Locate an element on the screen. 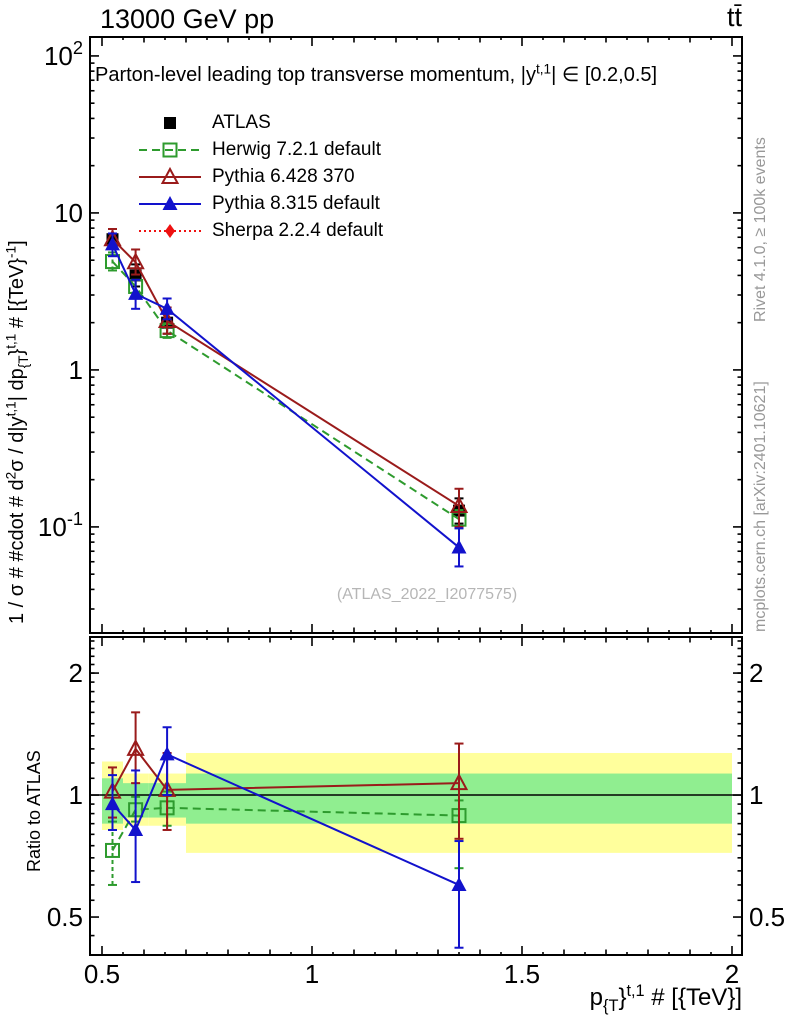 The width and height of the screenshot is (786, 1024). xtick-label: 2 is located at coordinates (732, 974).